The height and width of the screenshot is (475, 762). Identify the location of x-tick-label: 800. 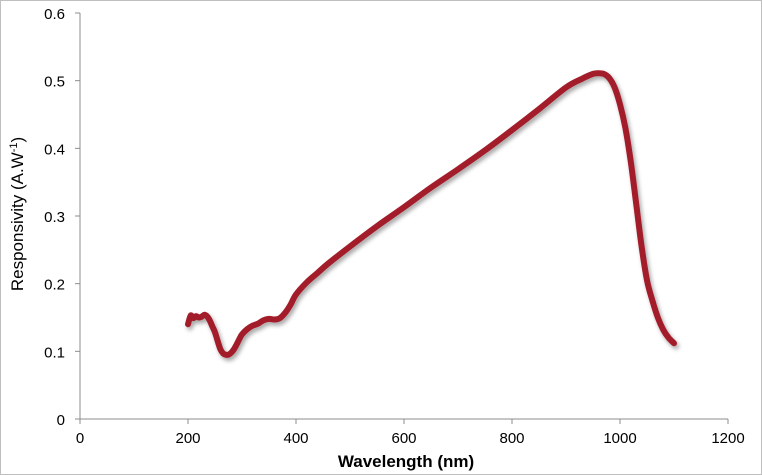
(511, 438).